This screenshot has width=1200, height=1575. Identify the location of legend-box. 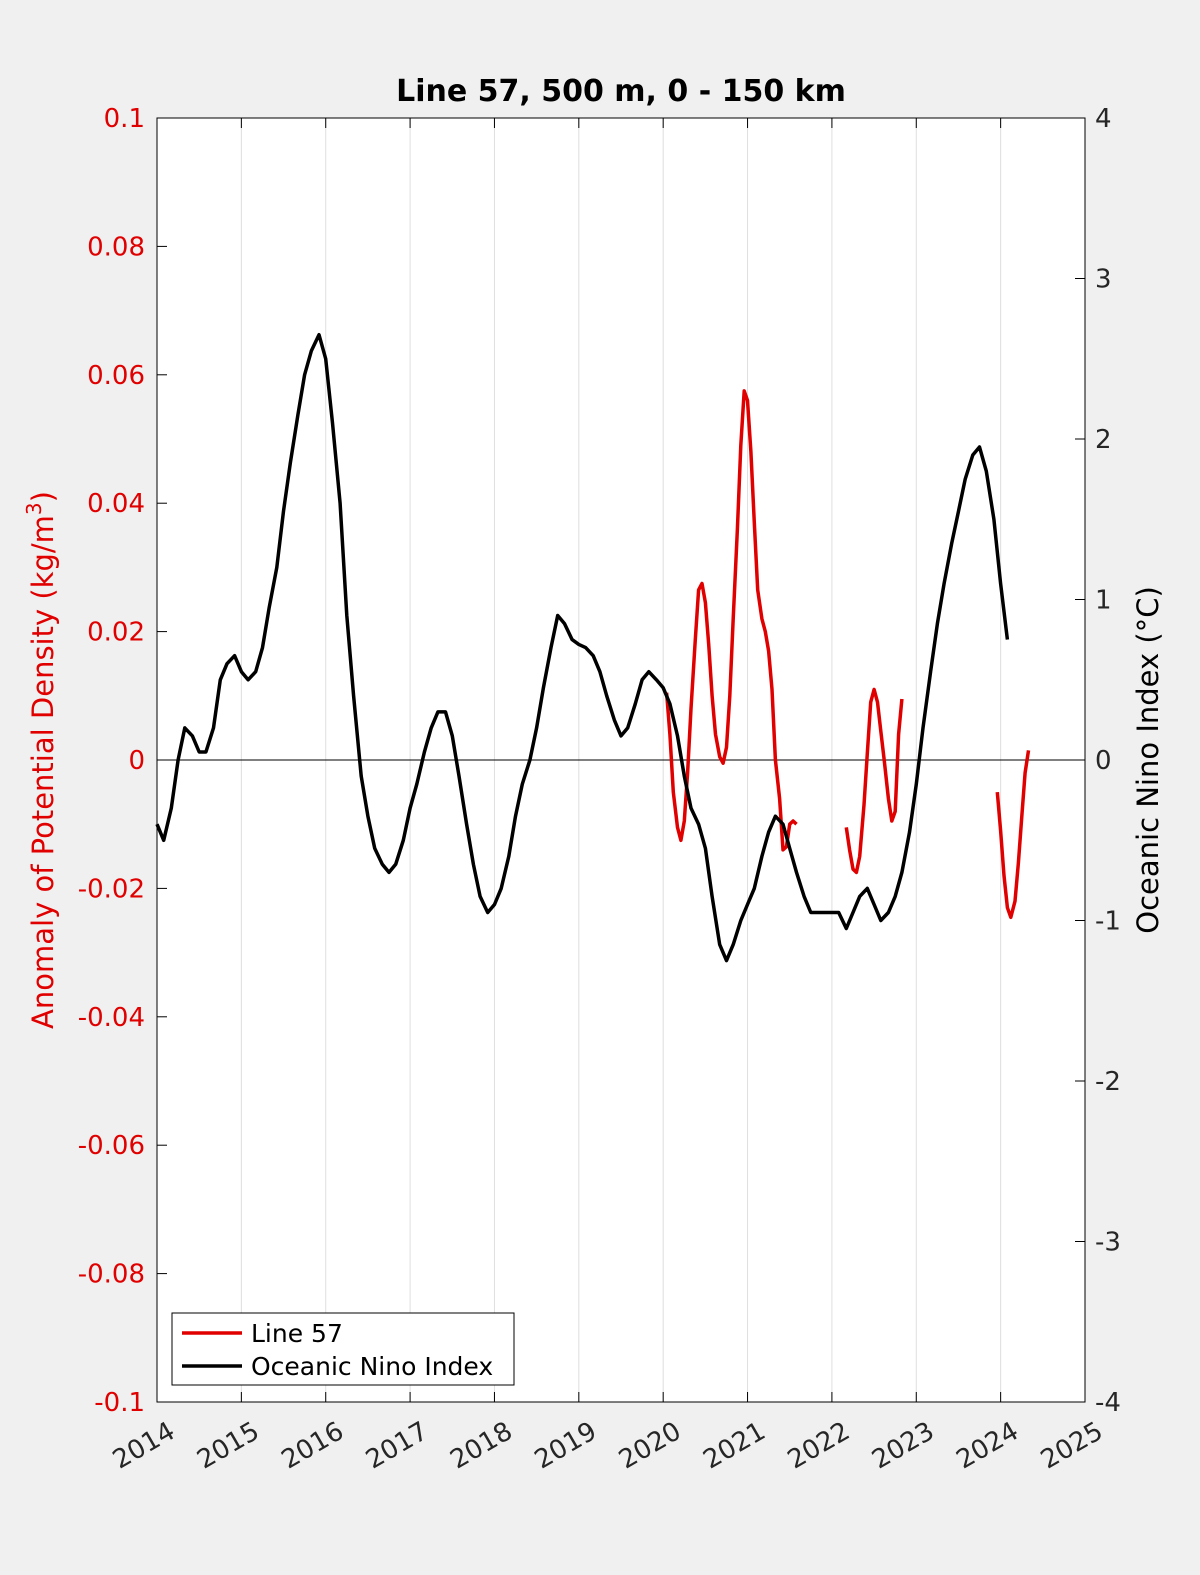
(343, 1349).